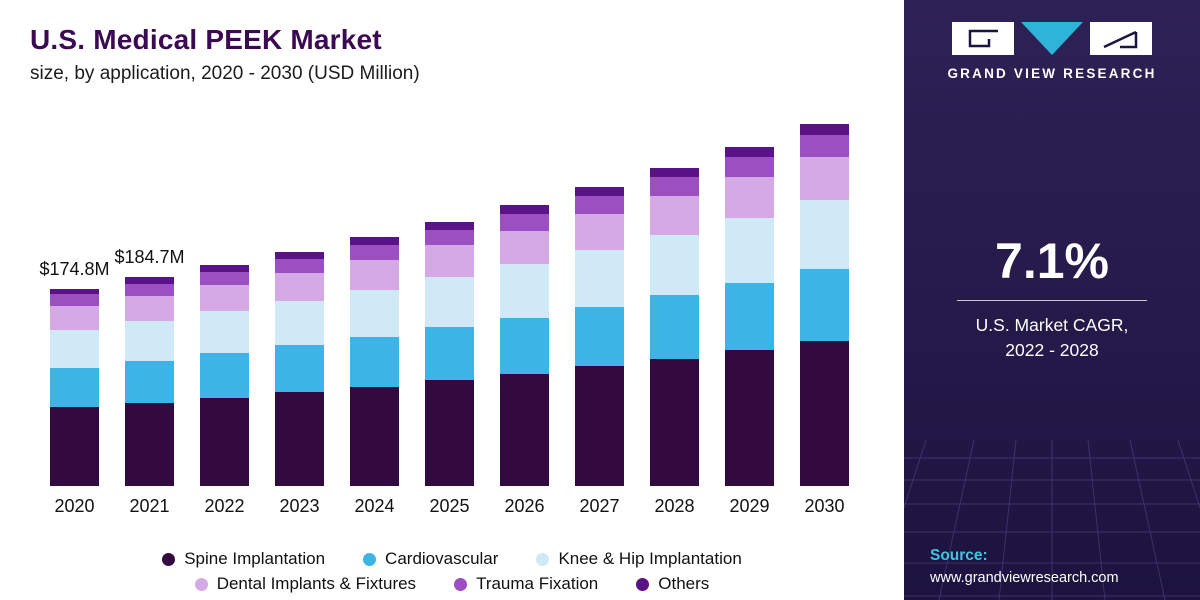 This screenshot has width=1200, height=600. I want to click on bar-column: 2028, so click(674, 342).